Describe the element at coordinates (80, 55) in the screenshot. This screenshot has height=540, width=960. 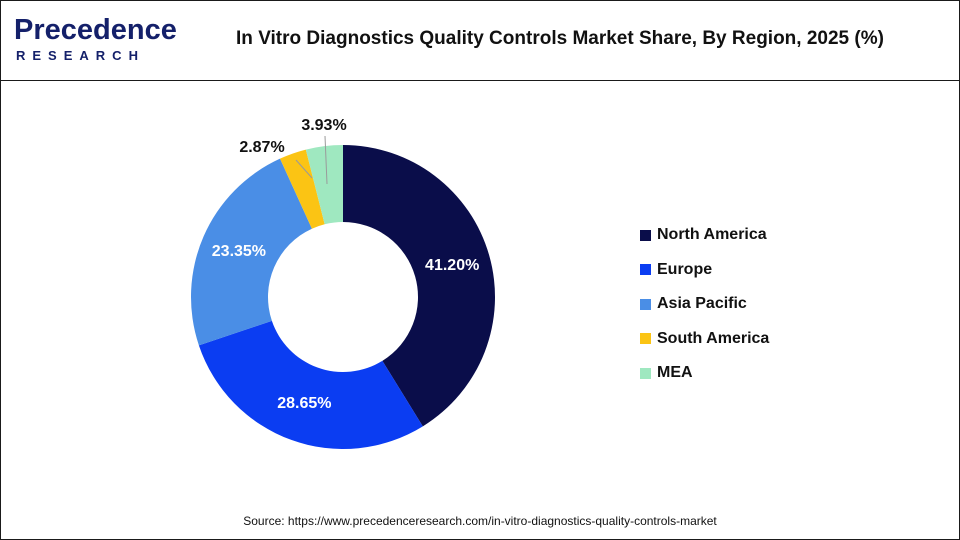
I see `logo-subtitle: RESEARCH` at that location.